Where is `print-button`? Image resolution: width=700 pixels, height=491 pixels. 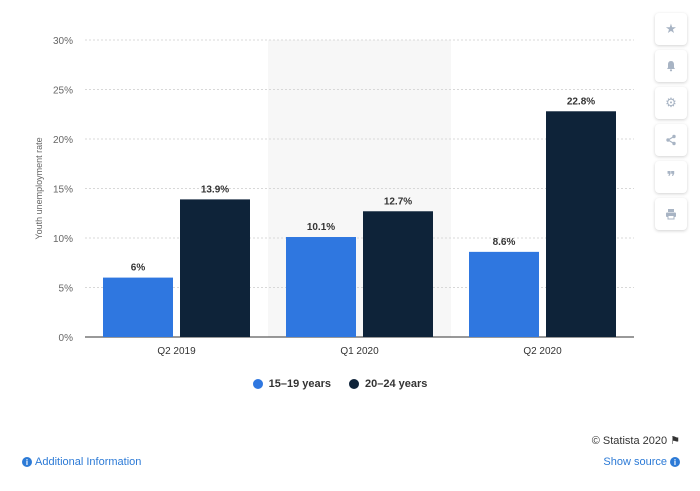 print-button is located at coordinates (671, 214).